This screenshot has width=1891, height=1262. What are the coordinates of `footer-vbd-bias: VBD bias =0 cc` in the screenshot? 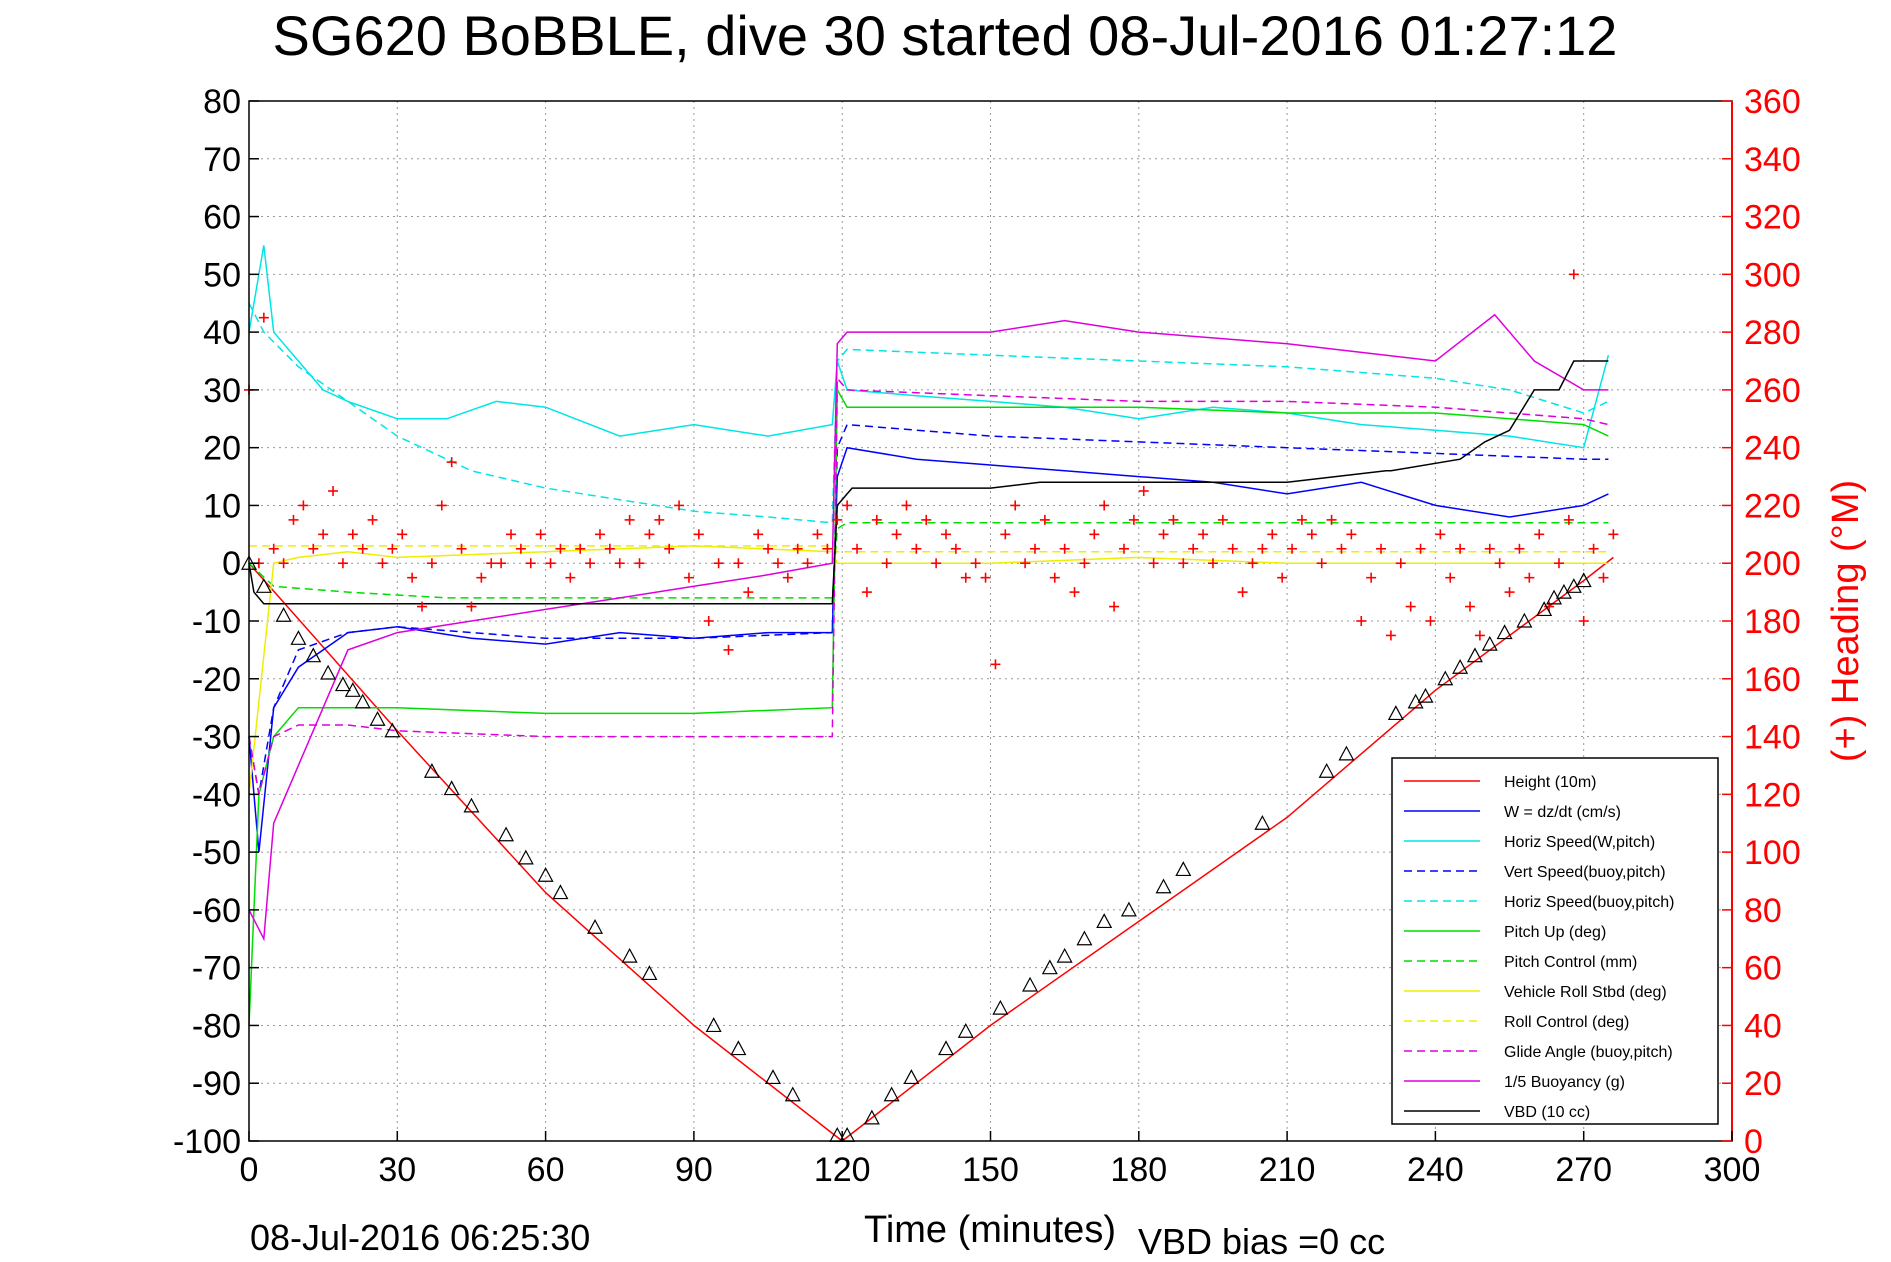 It's located at (1261, 1241).